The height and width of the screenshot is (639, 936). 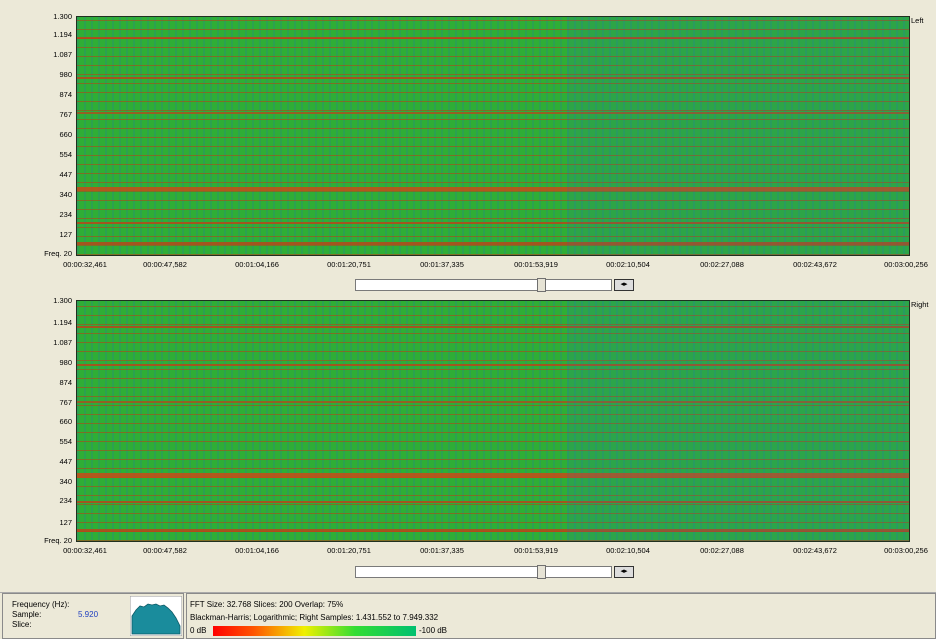 What do you see at coordinates (624, 572) in the screenshot?
I see `right-scroll-arrows: ◂▸` at bounding box center [624, 572].